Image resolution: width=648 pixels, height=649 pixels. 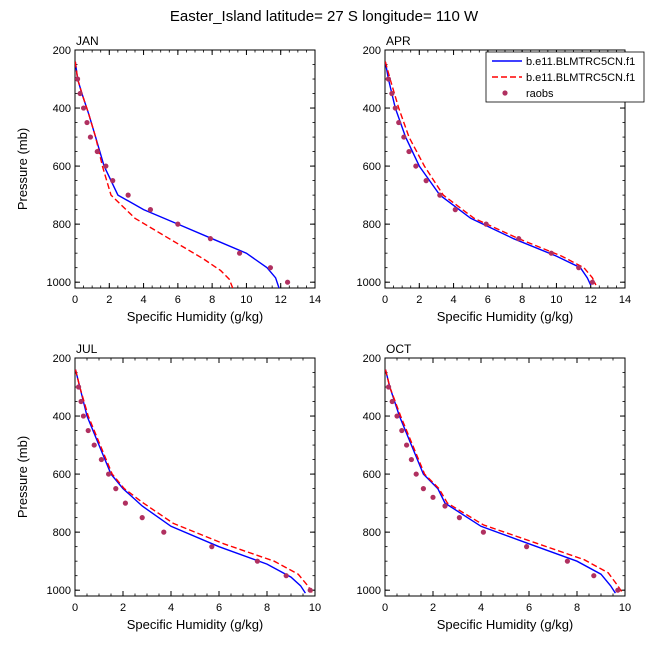 What do you see at coordinates (625, 300) in the screenshot?
I see `x-tick-label: 14` at bounding box center [625, 300].